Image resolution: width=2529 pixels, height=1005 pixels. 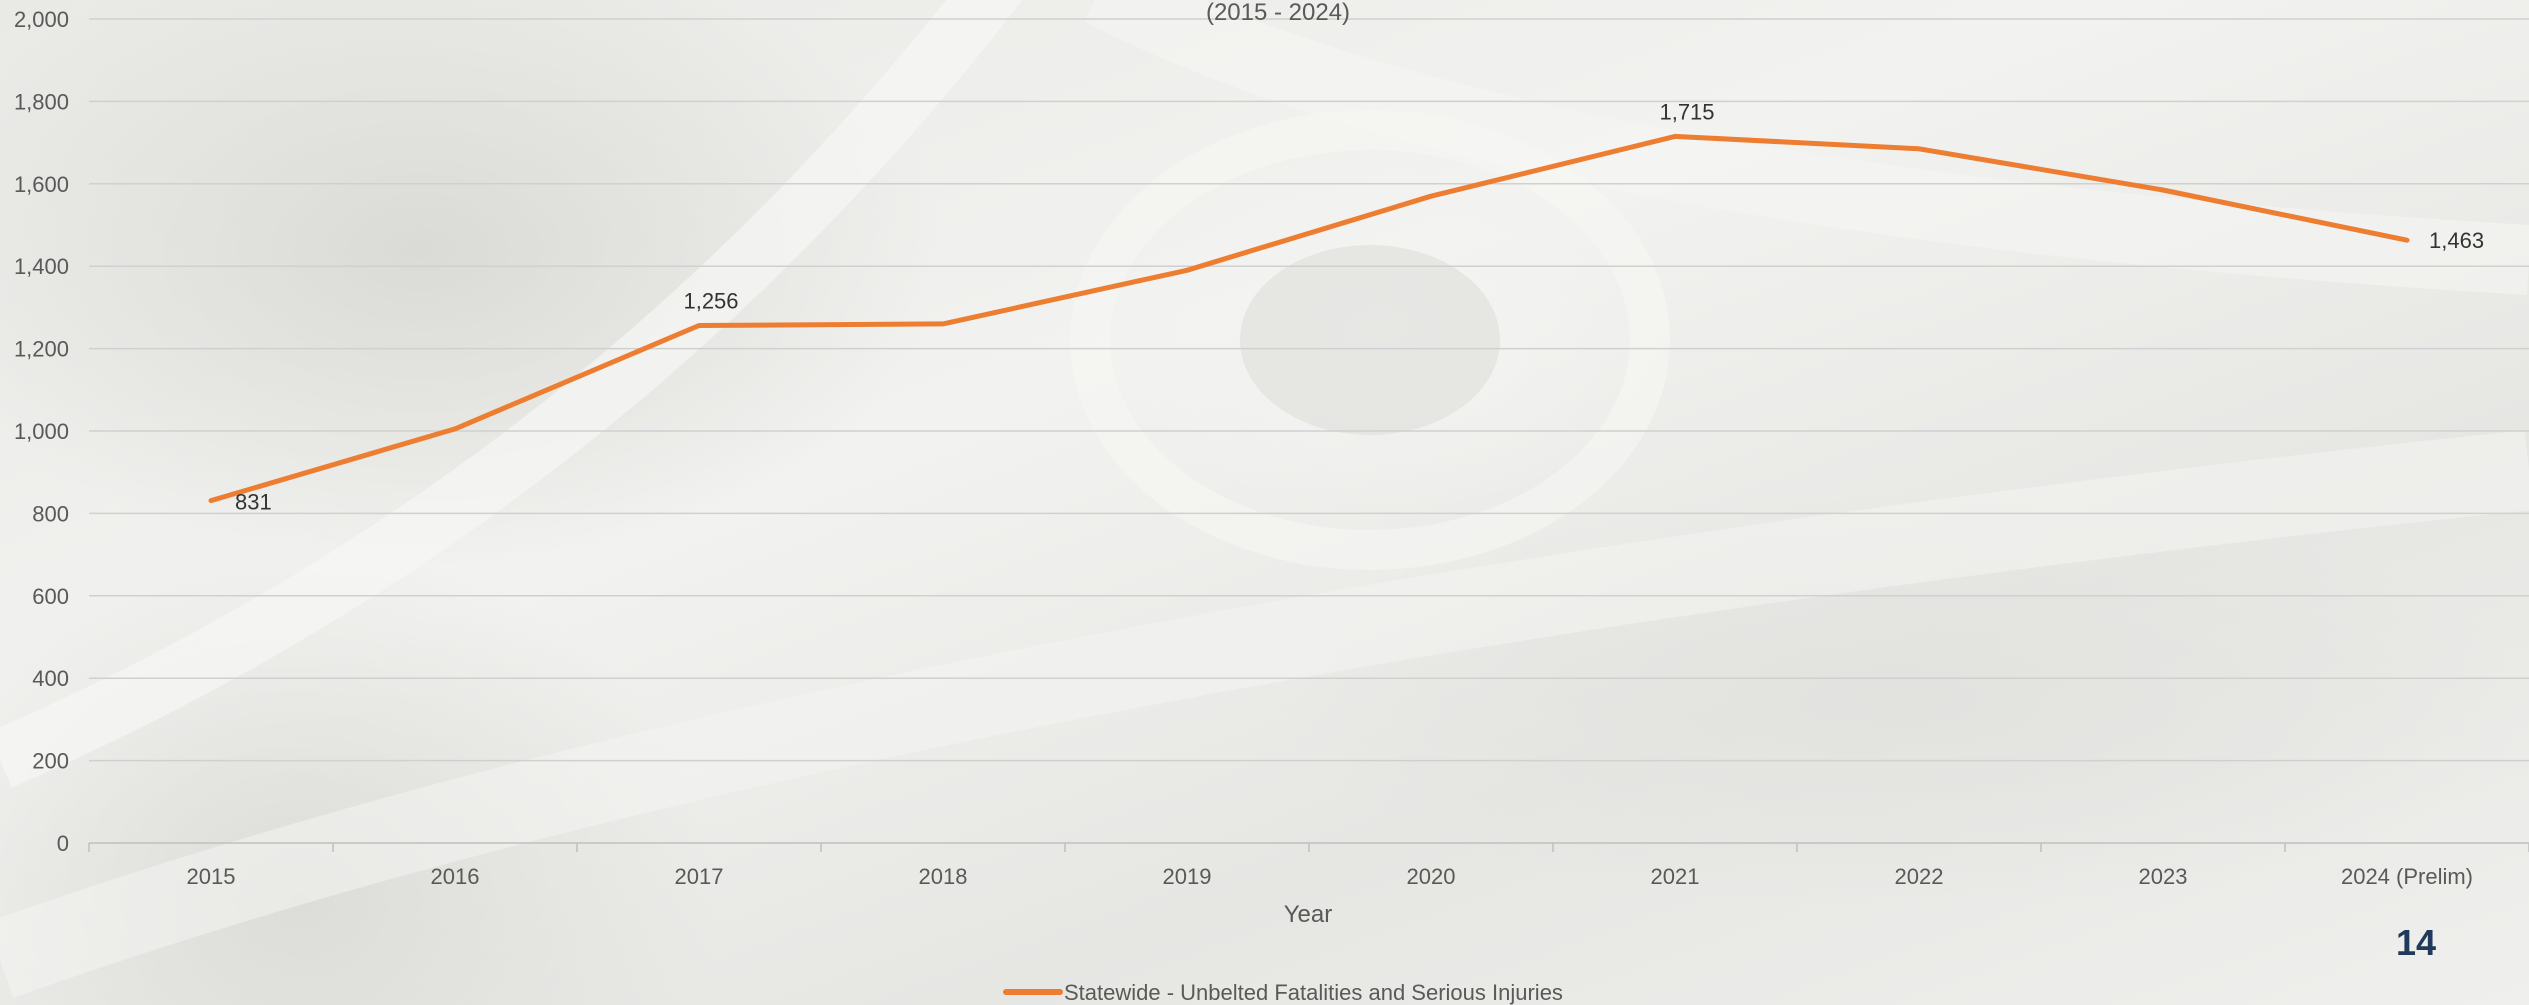 What do you see at coordinates (1308, 914) in the screenshot?
I see `x-axis-title: Year` at bounding box center [1308, 914].